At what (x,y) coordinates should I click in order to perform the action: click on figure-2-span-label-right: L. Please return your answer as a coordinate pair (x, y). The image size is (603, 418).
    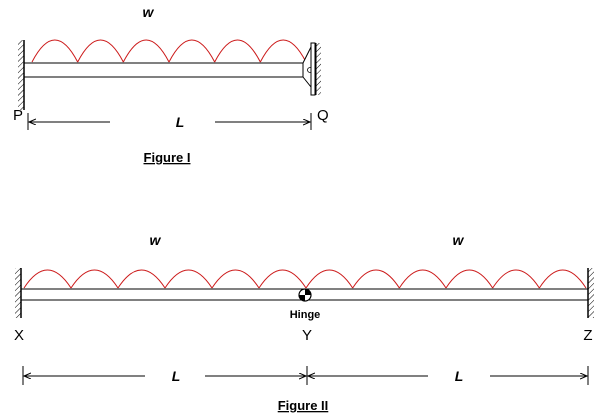
    Looking at the image, I should click on (459, 376).